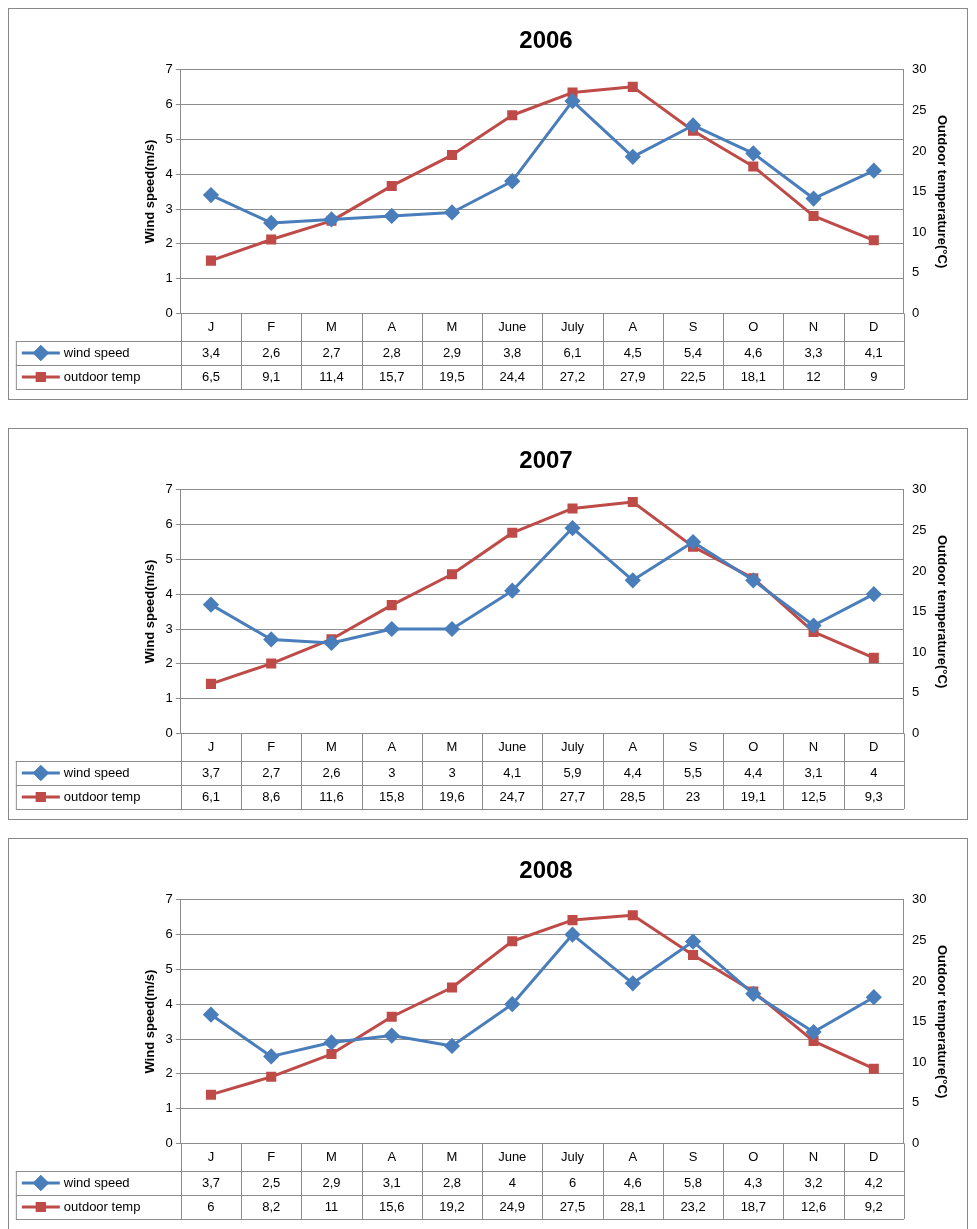  What do you see at coordinates (546, 870) in the screenshot?
I see `chart-title: 2008` at bounding box center [546, 870].